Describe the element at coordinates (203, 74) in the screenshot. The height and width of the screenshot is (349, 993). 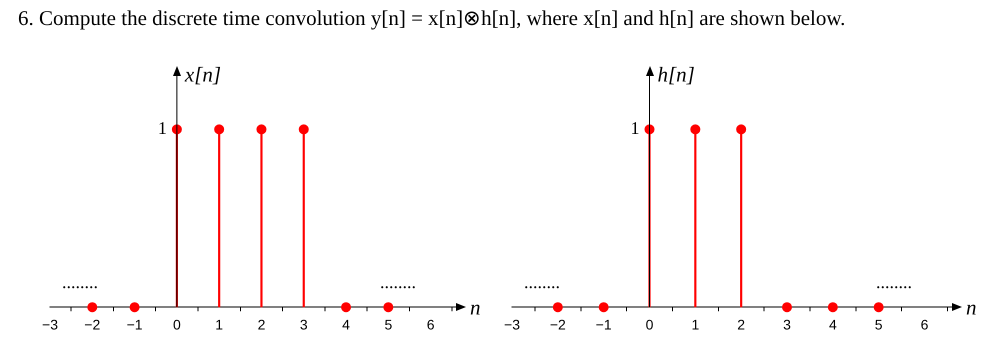
I see `y-axis-title: x[n]` at that location.